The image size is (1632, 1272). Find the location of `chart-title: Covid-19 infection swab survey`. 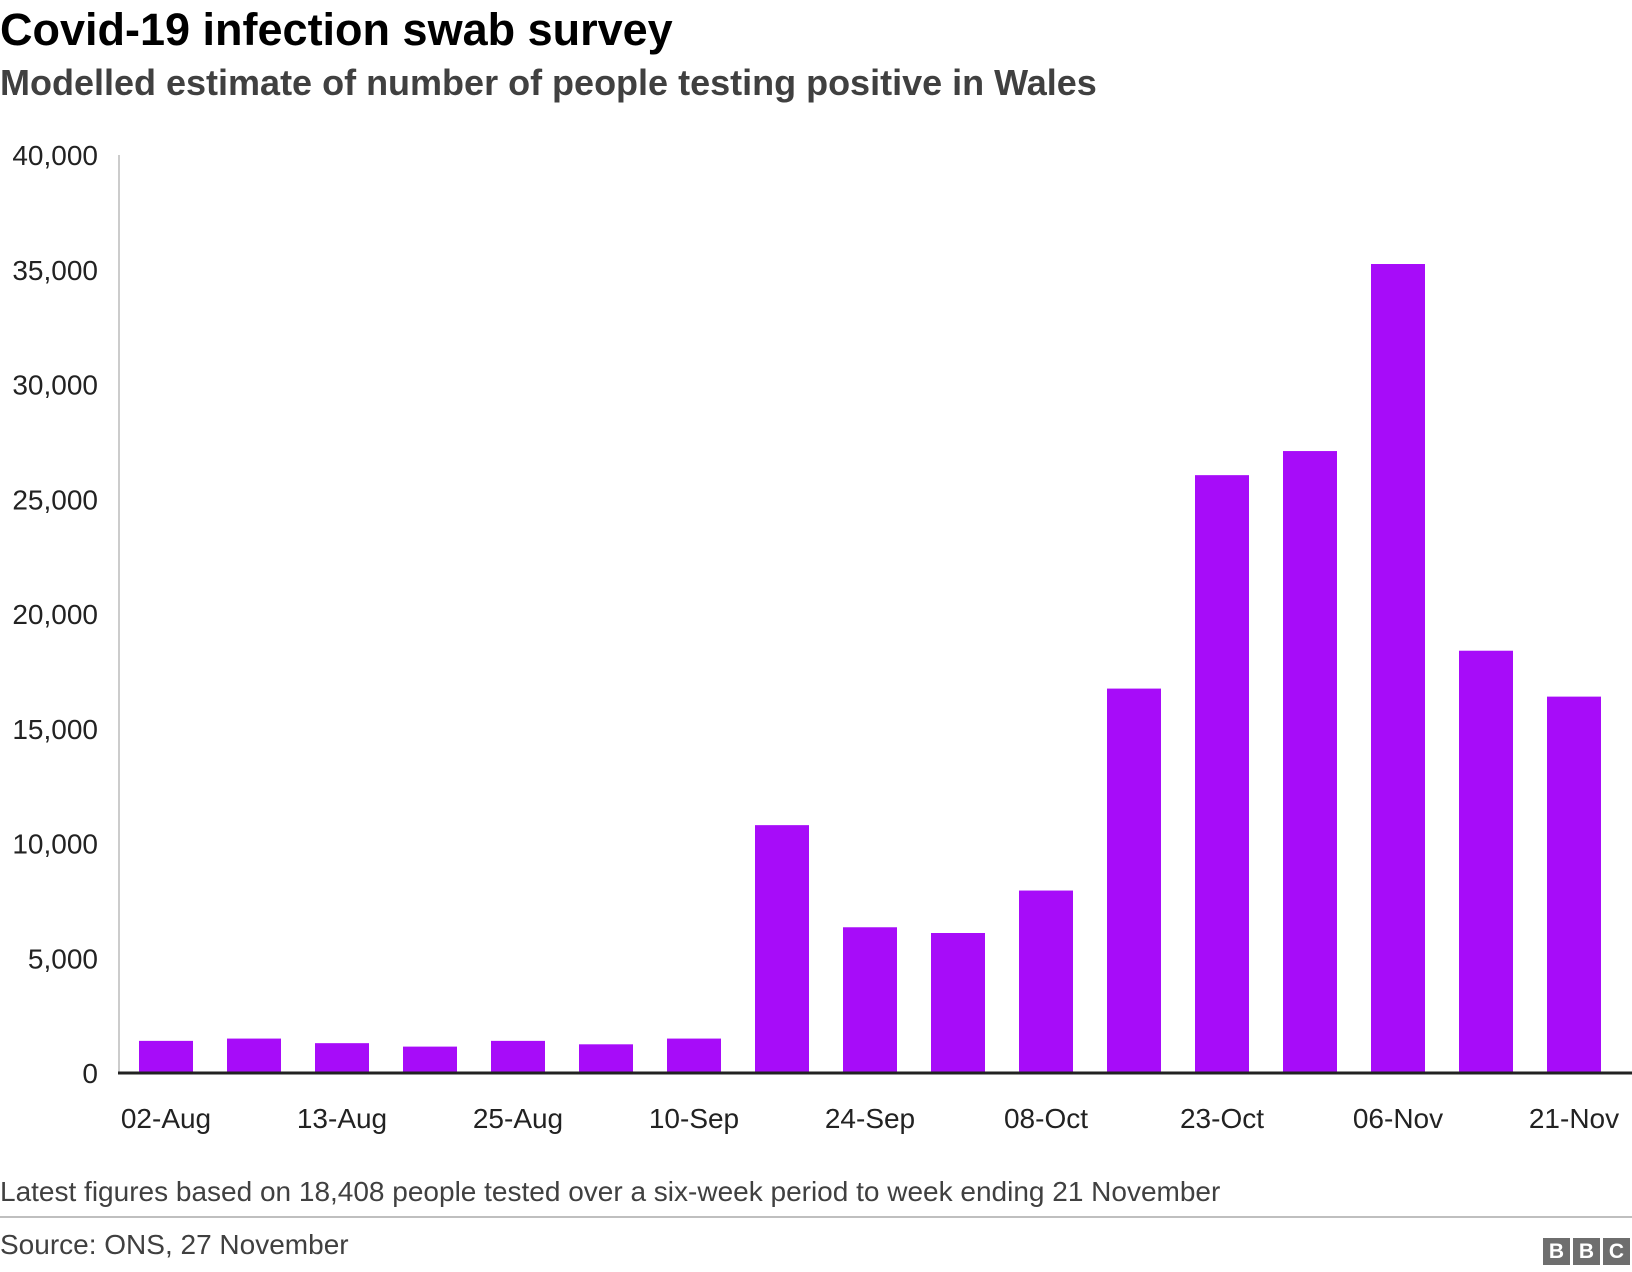

chart-title: Covid-19 infection swab survey is located at coordinates (336, 29).